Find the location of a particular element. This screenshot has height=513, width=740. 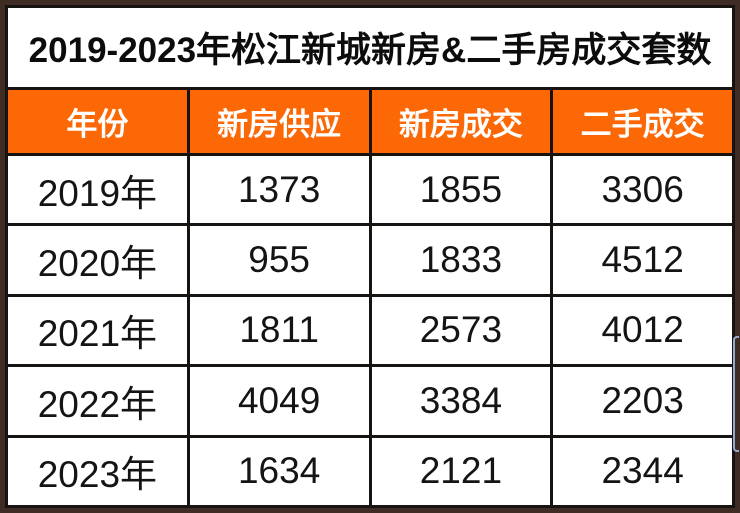

year-cell: 2022年 is located at coordinates (97, 401).